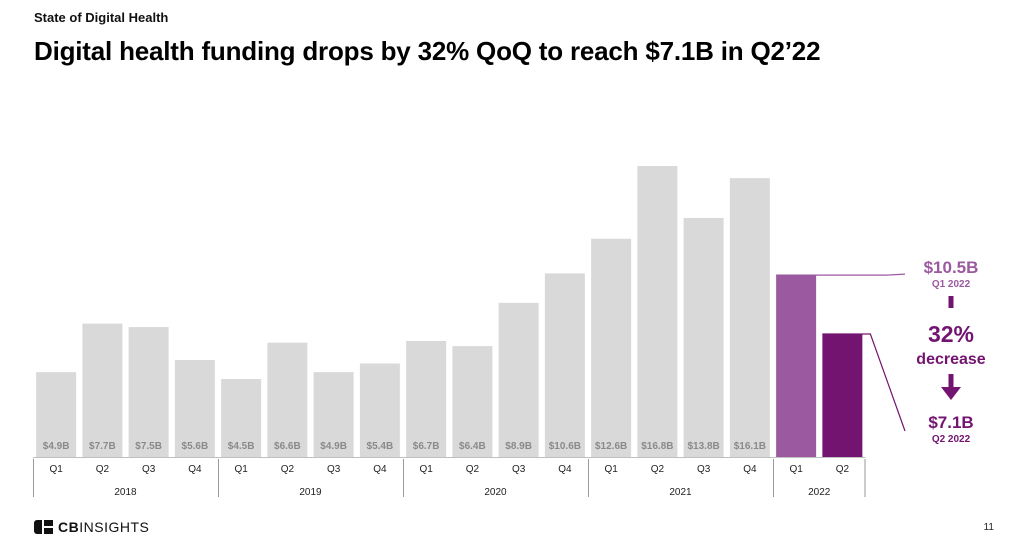 The width and height of the screenshot is (1024, 546). I want to click on bar-value-label: $16.8B, so click(657, 446).